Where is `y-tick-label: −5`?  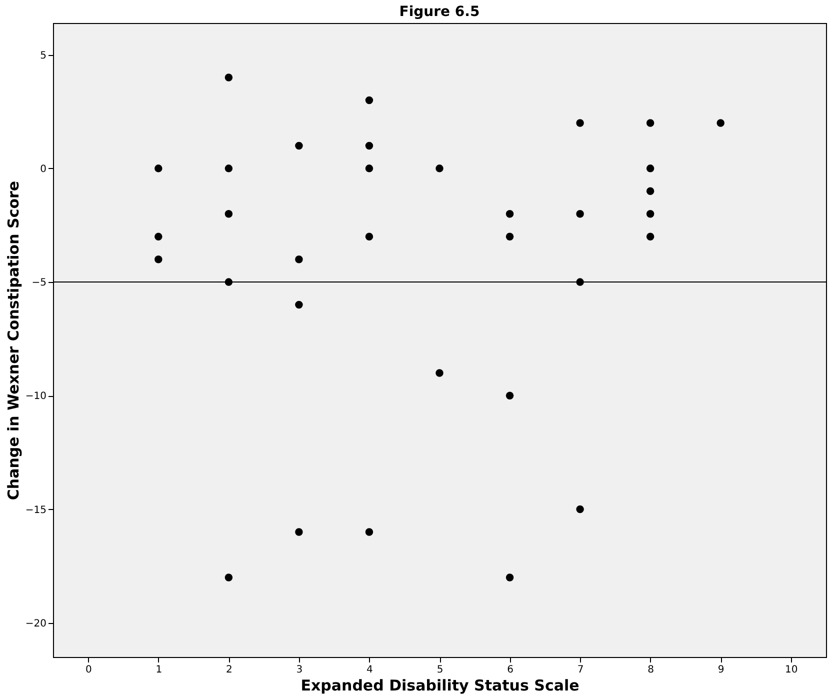 y-tick-label: −5 is located at coordinates (39, 283).